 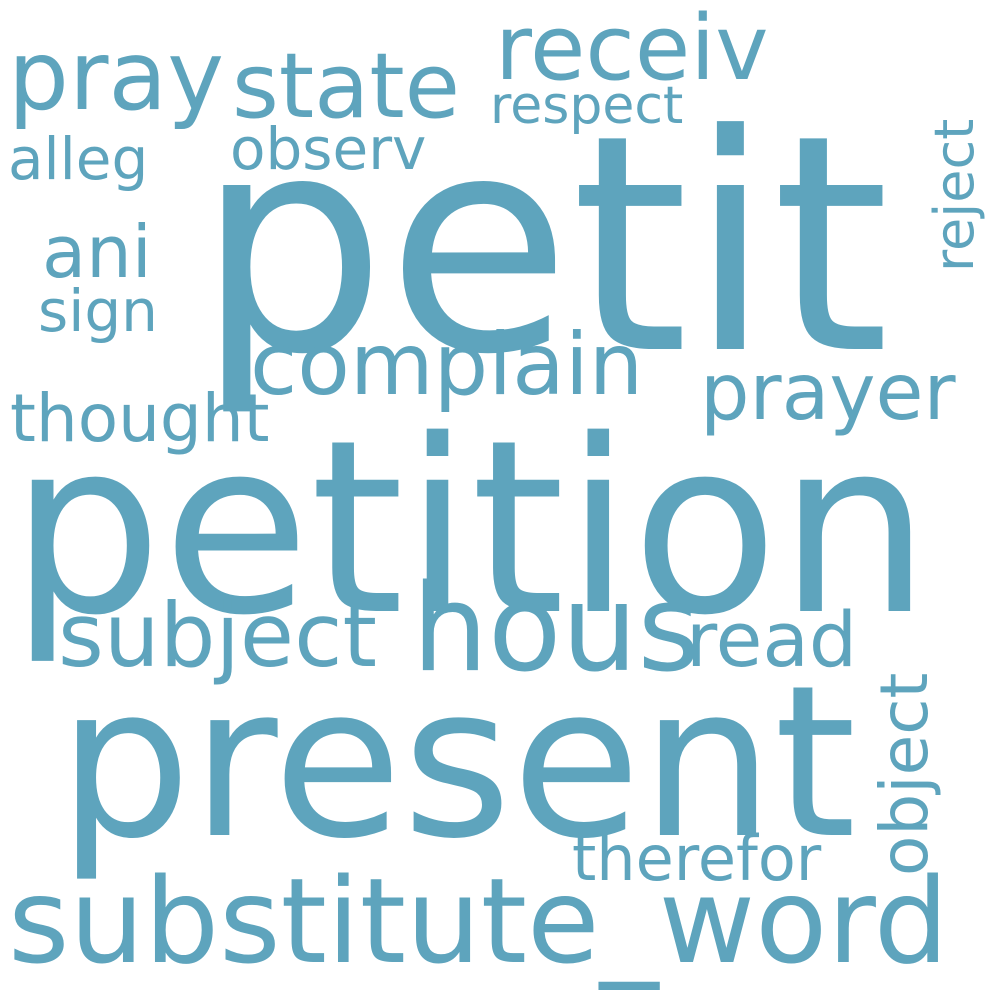 What do you see at coordinates (904, 774) in the screenshot?
I see `word-object: object` at bounding box center [904, 774].